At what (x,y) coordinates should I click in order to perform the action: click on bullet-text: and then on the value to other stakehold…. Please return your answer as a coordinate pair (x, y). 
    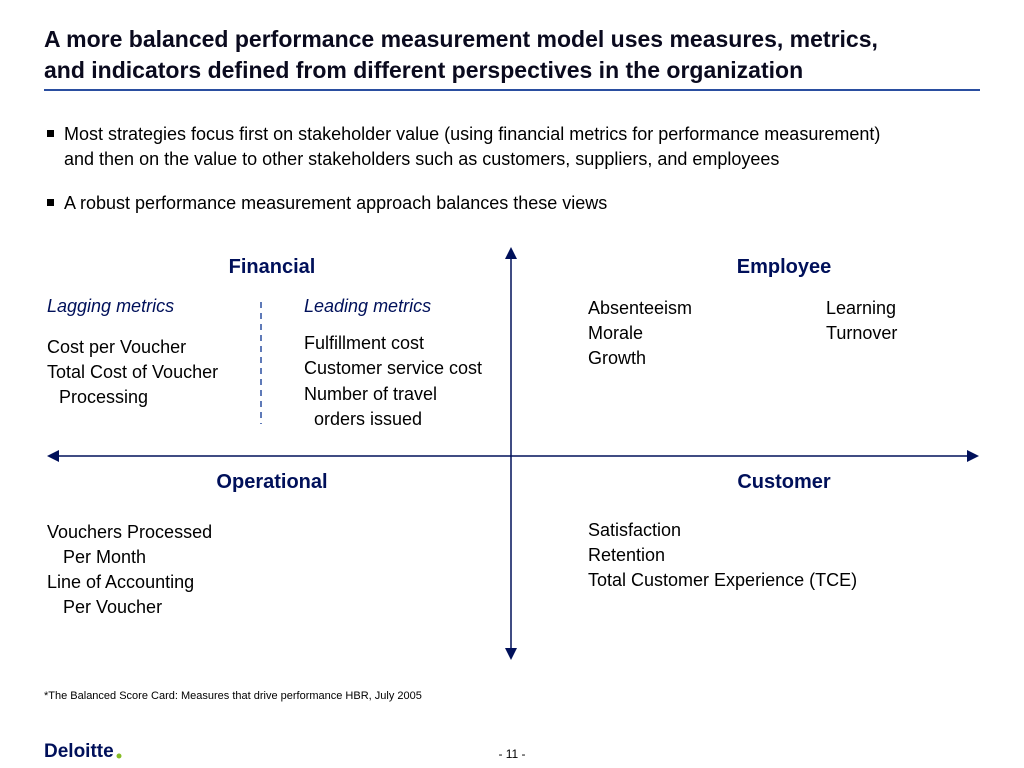
    Looking at the image, I should click on (422, 159).